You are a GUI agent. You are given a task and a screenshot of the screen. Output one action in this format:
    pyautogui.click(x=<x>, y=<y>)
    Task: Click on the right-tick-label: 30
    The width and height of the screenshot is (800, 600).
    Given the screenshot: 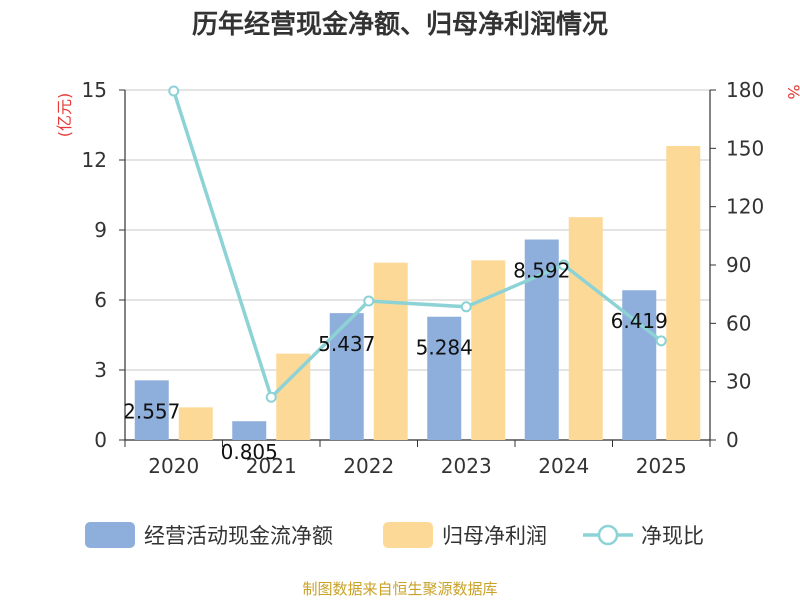 What is the action you would take?
    pyautogui.click(x=738, y=382)
    